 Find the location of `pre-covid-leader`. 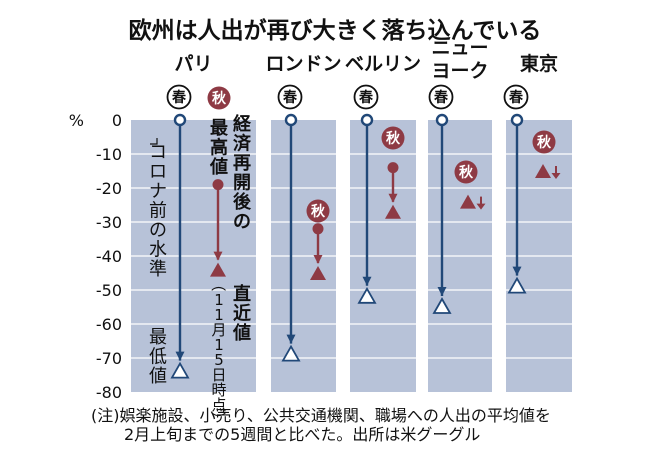

pre-covid-leader is located at coordinates (154, 141).